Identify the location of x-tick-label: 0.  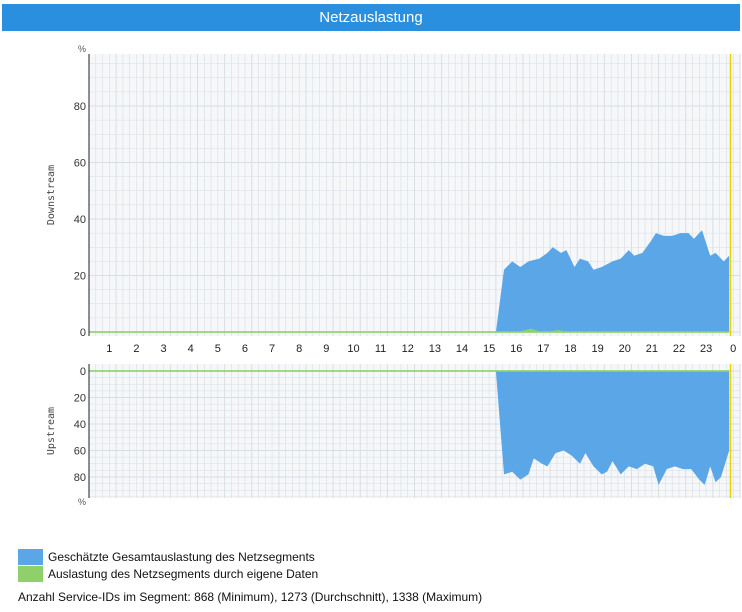
(733, 349).